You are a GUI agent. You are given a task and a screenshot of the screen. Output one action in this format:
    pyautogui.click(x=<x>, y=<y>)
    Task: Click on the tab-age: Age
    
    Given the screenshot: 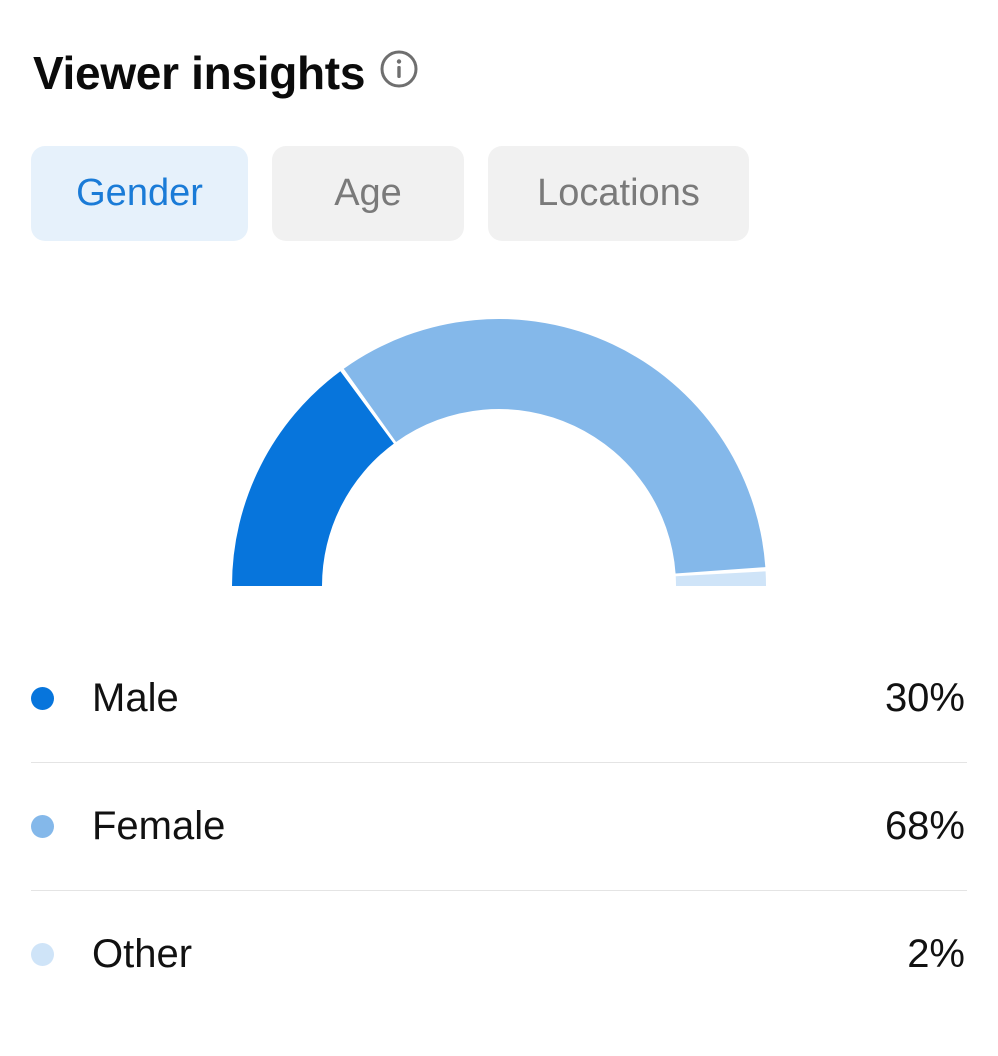 What is the action you would take?
    pyautogui.click(x=368, y=193)
    